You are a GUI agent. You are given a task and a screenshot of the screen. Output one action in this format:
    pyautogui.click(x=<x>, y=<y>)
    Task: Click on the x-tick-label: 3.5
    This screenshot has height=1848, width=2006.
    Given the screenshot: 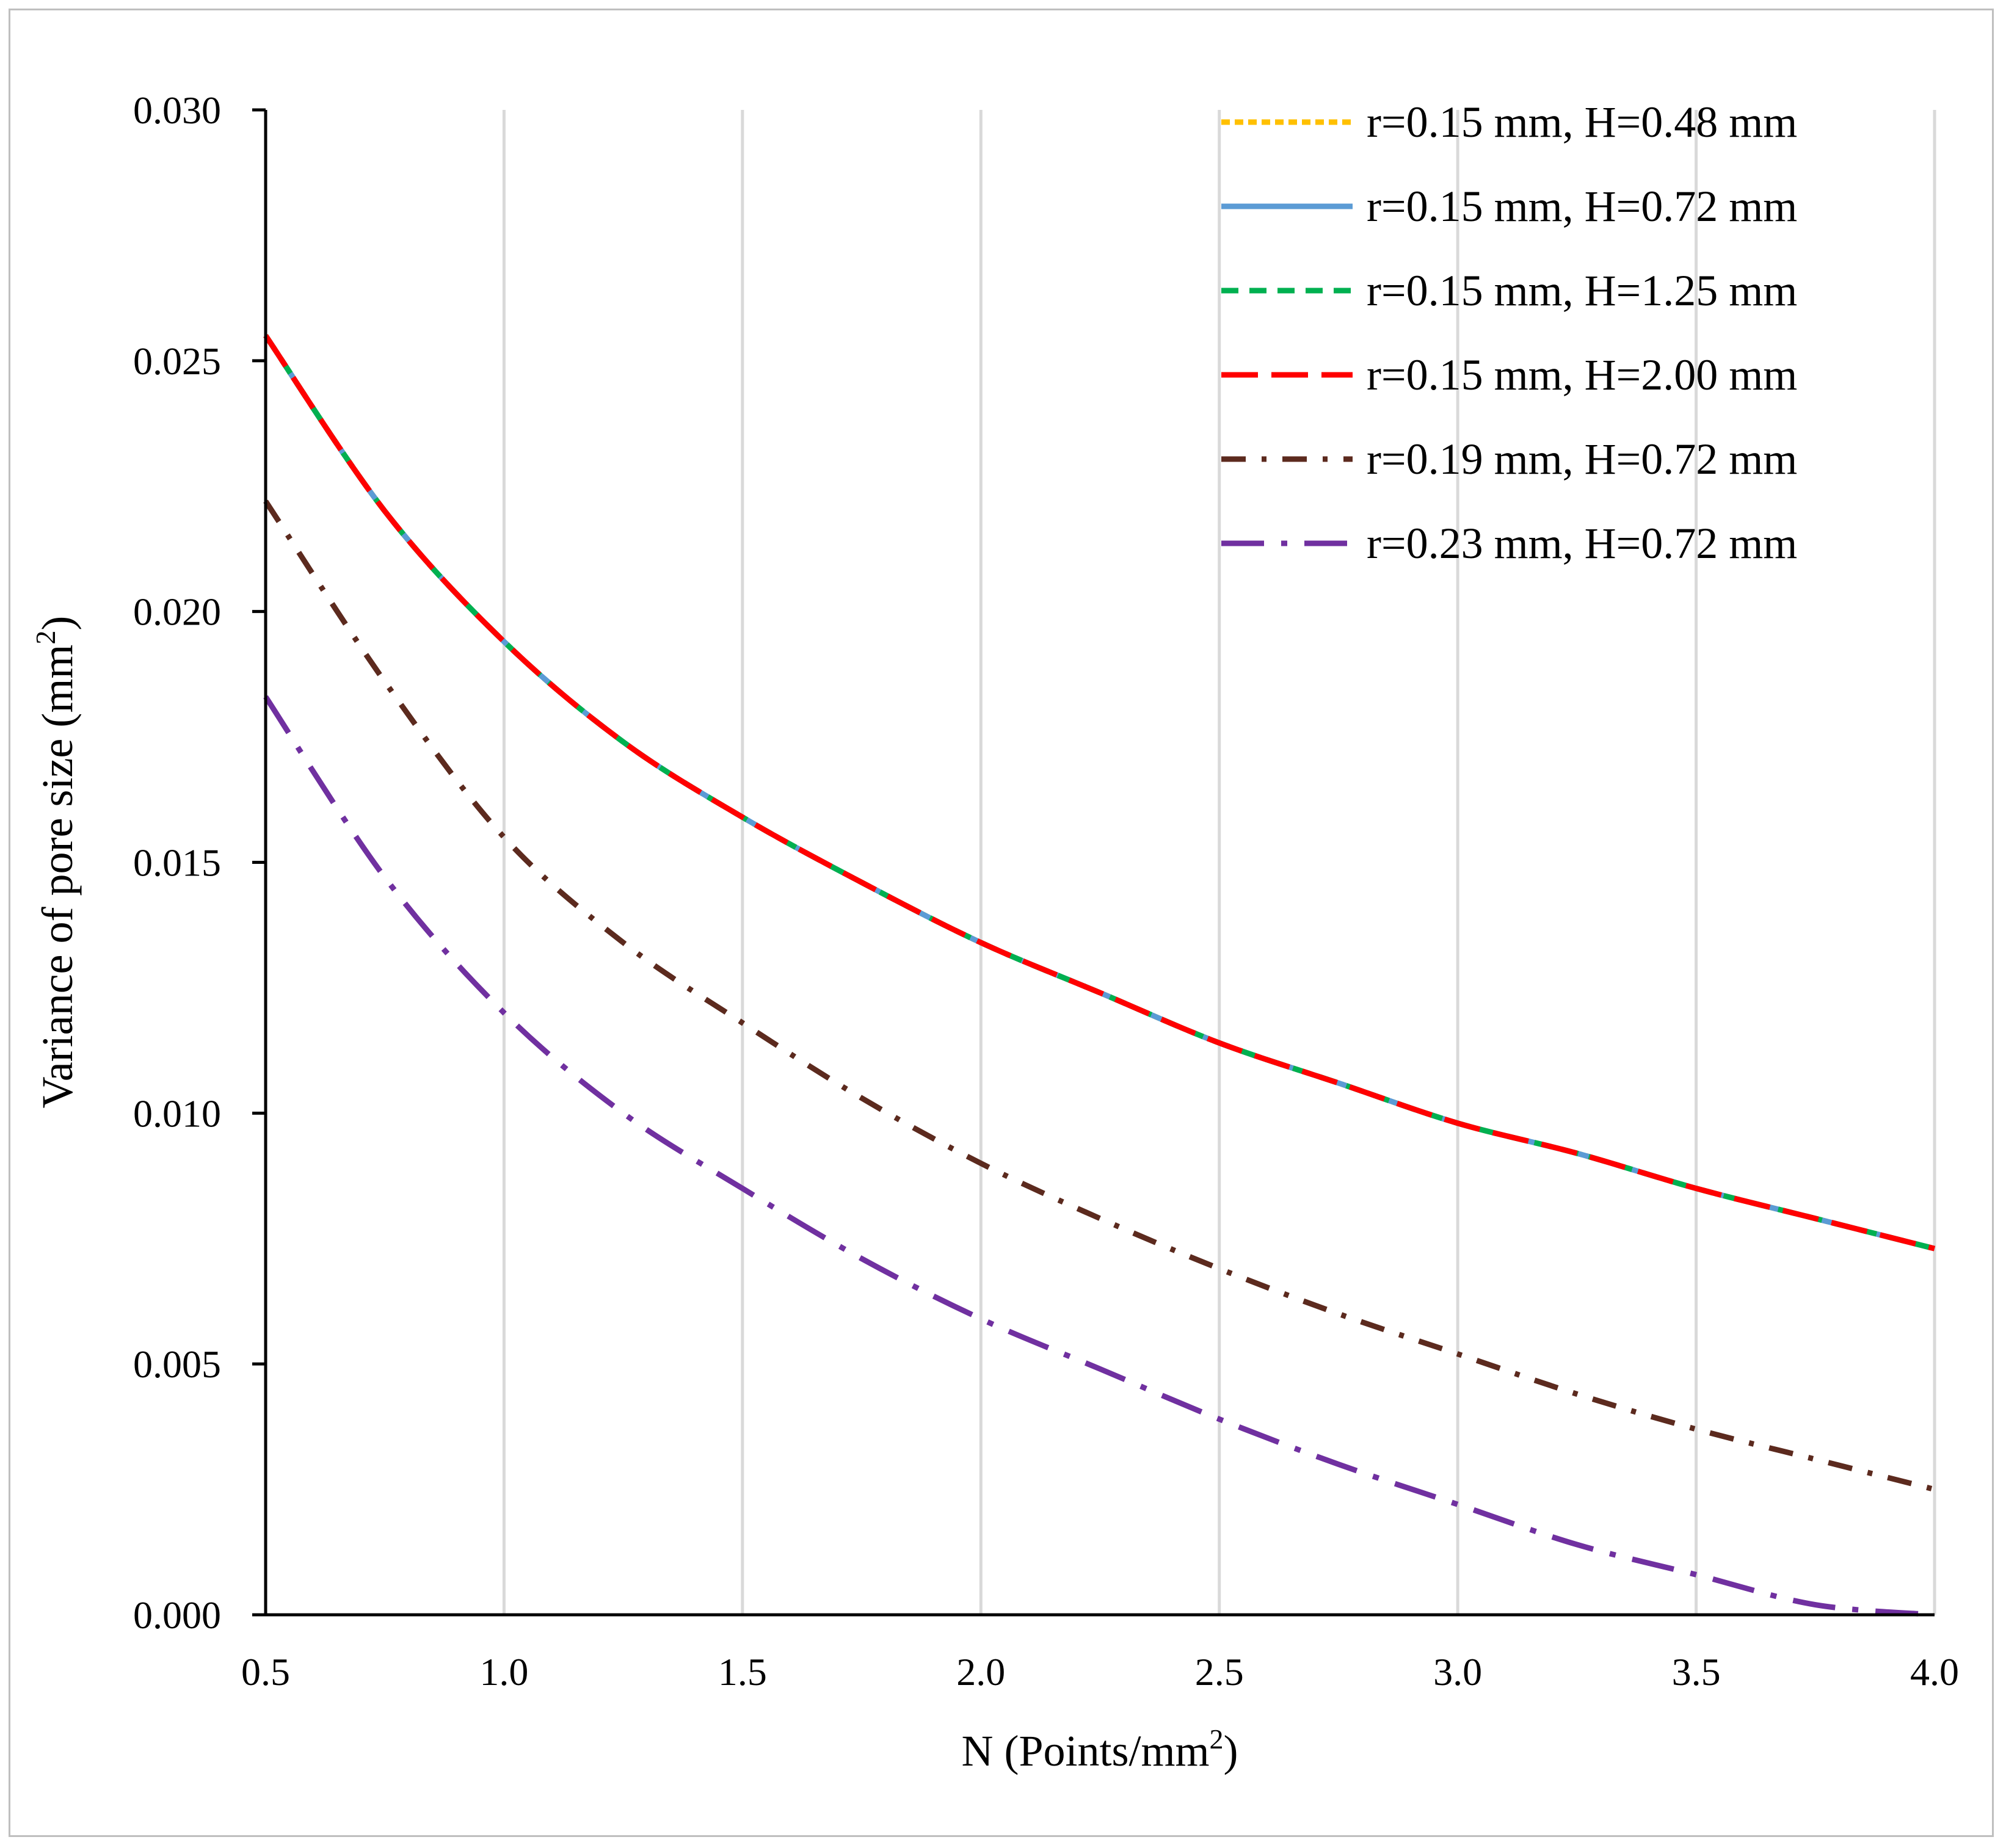 What is the action you would take?
    pyautogui.click(x=1697, y=1672)
    